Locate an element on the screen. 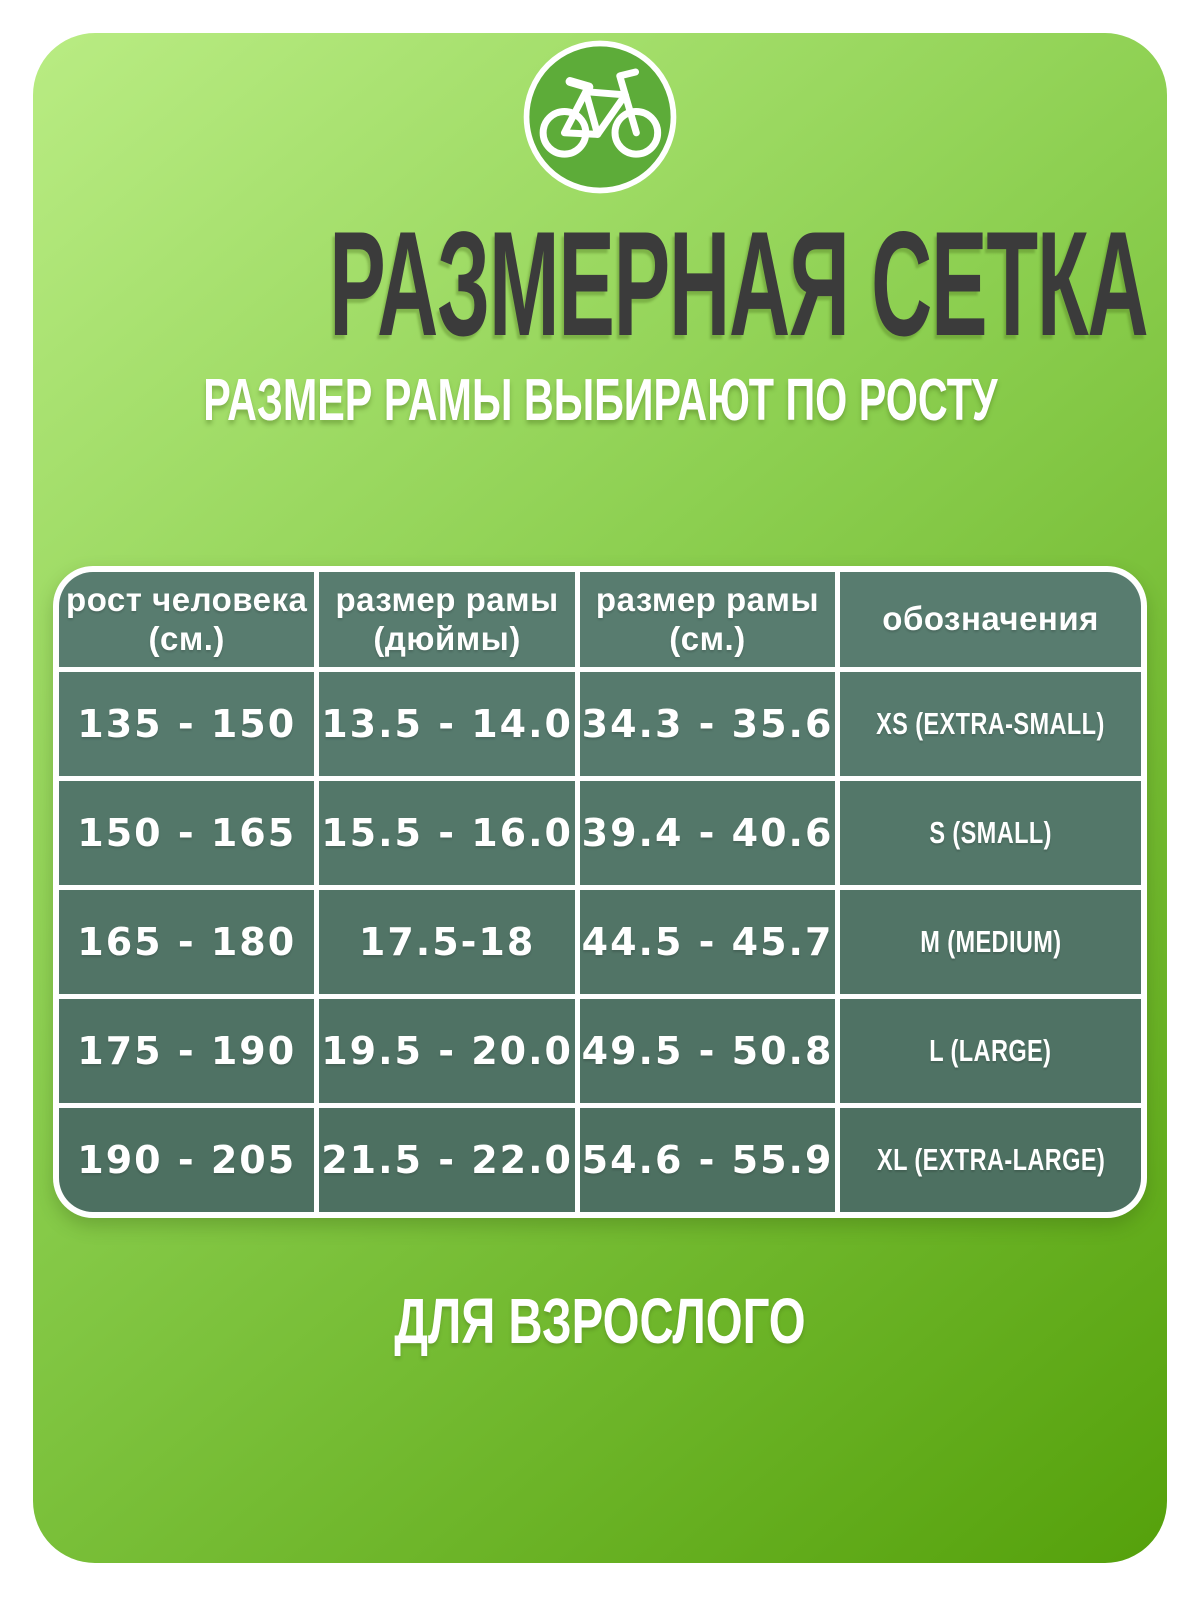 This screenshot has width=1200, height=1600. table-cell-designation: L (LARGE) is located at coordinates (990, 1051).